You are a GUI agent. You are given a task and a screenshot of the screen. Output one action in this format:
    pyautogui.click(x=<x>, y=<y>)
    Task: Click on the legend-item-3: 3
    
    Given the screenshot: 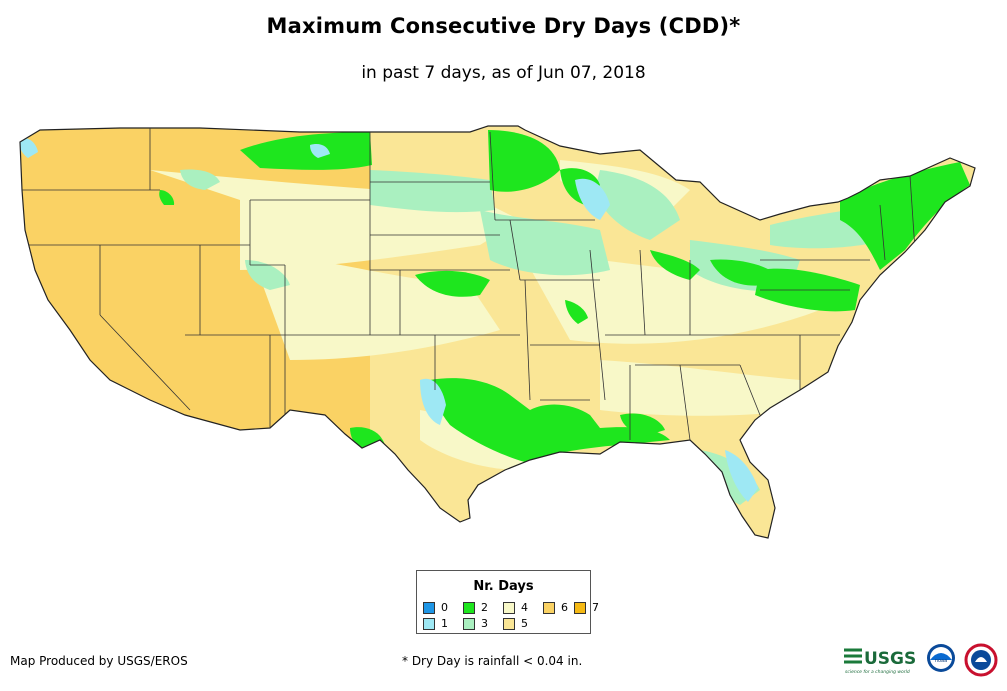 What is the action you would take?
    pyautogui.click(x=483, y=623)
    